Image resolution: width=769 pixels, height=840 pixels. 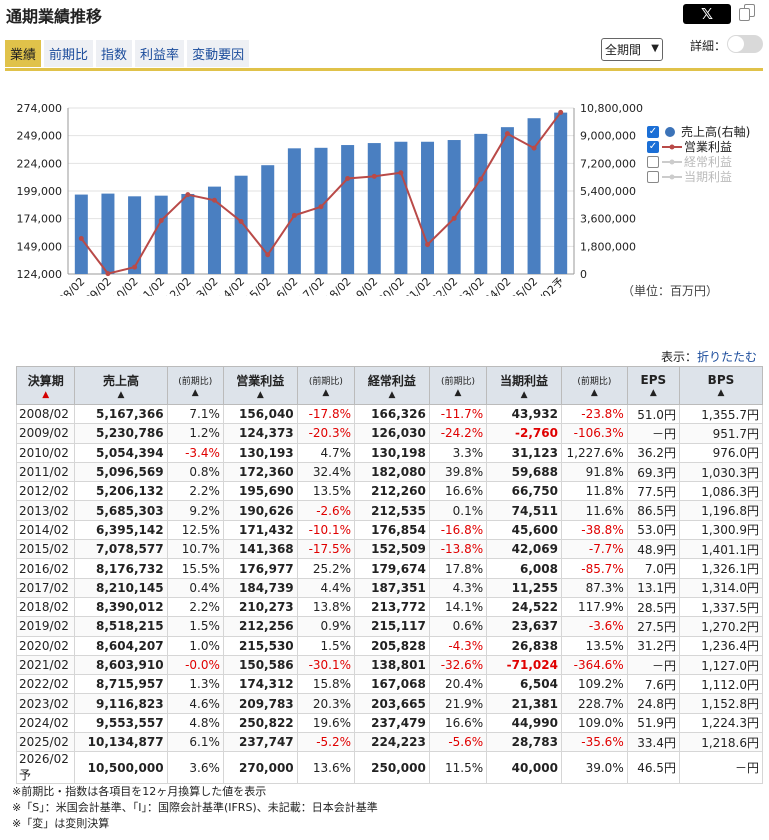 I want to click on table-cell: 130,198, so click(x=392, y=452).